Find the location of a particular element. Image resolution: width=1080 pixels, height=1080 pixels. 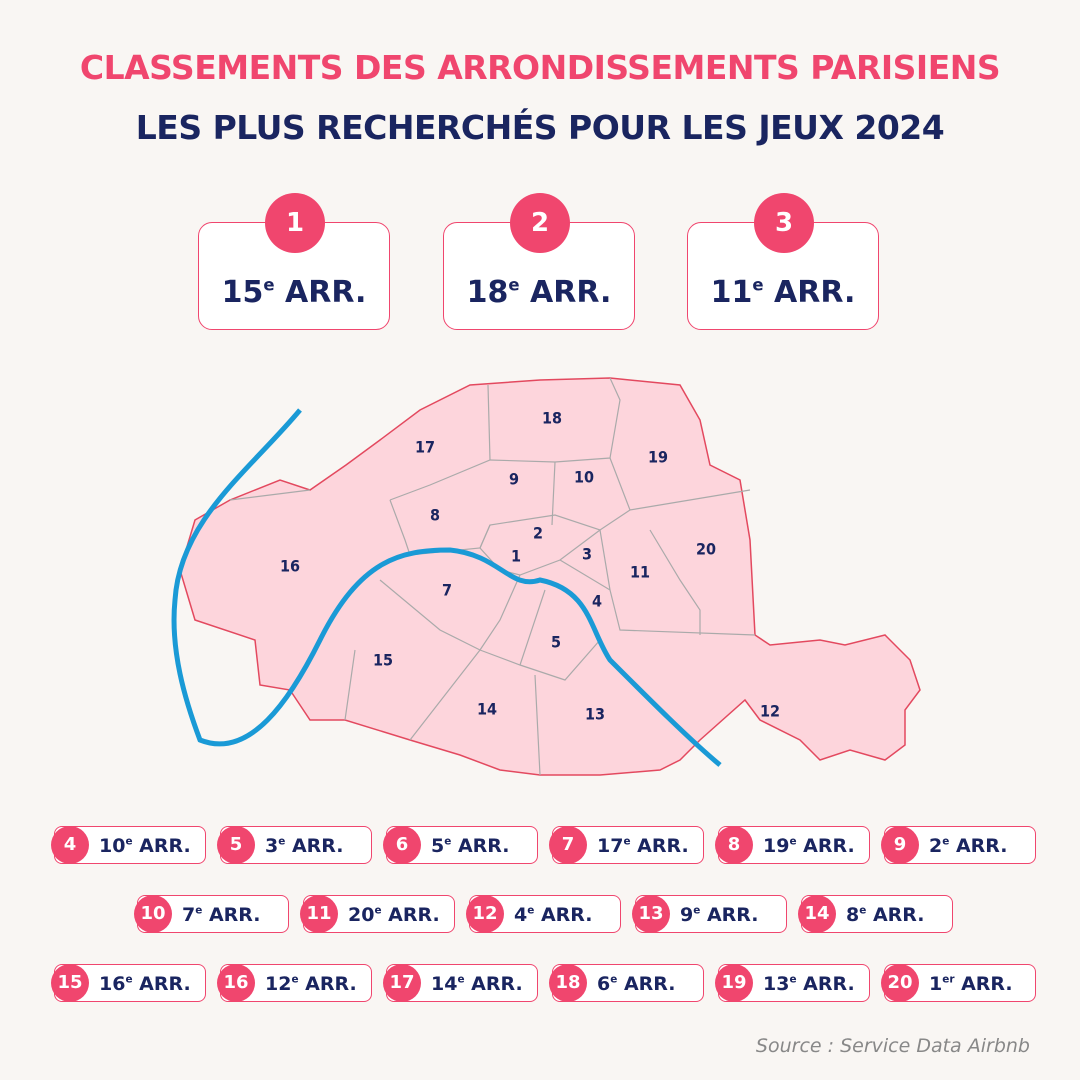

arrondissement-number: 7 is located at coordinates (189, 915).